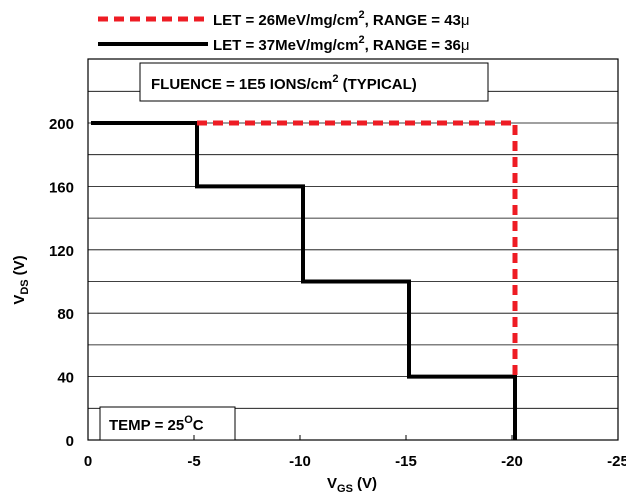 The width and height of the screenshot is (626, 496). Describe the element at coordinates (512, 461) in the screenshot. I see `x-tick-label: -20` at that location.